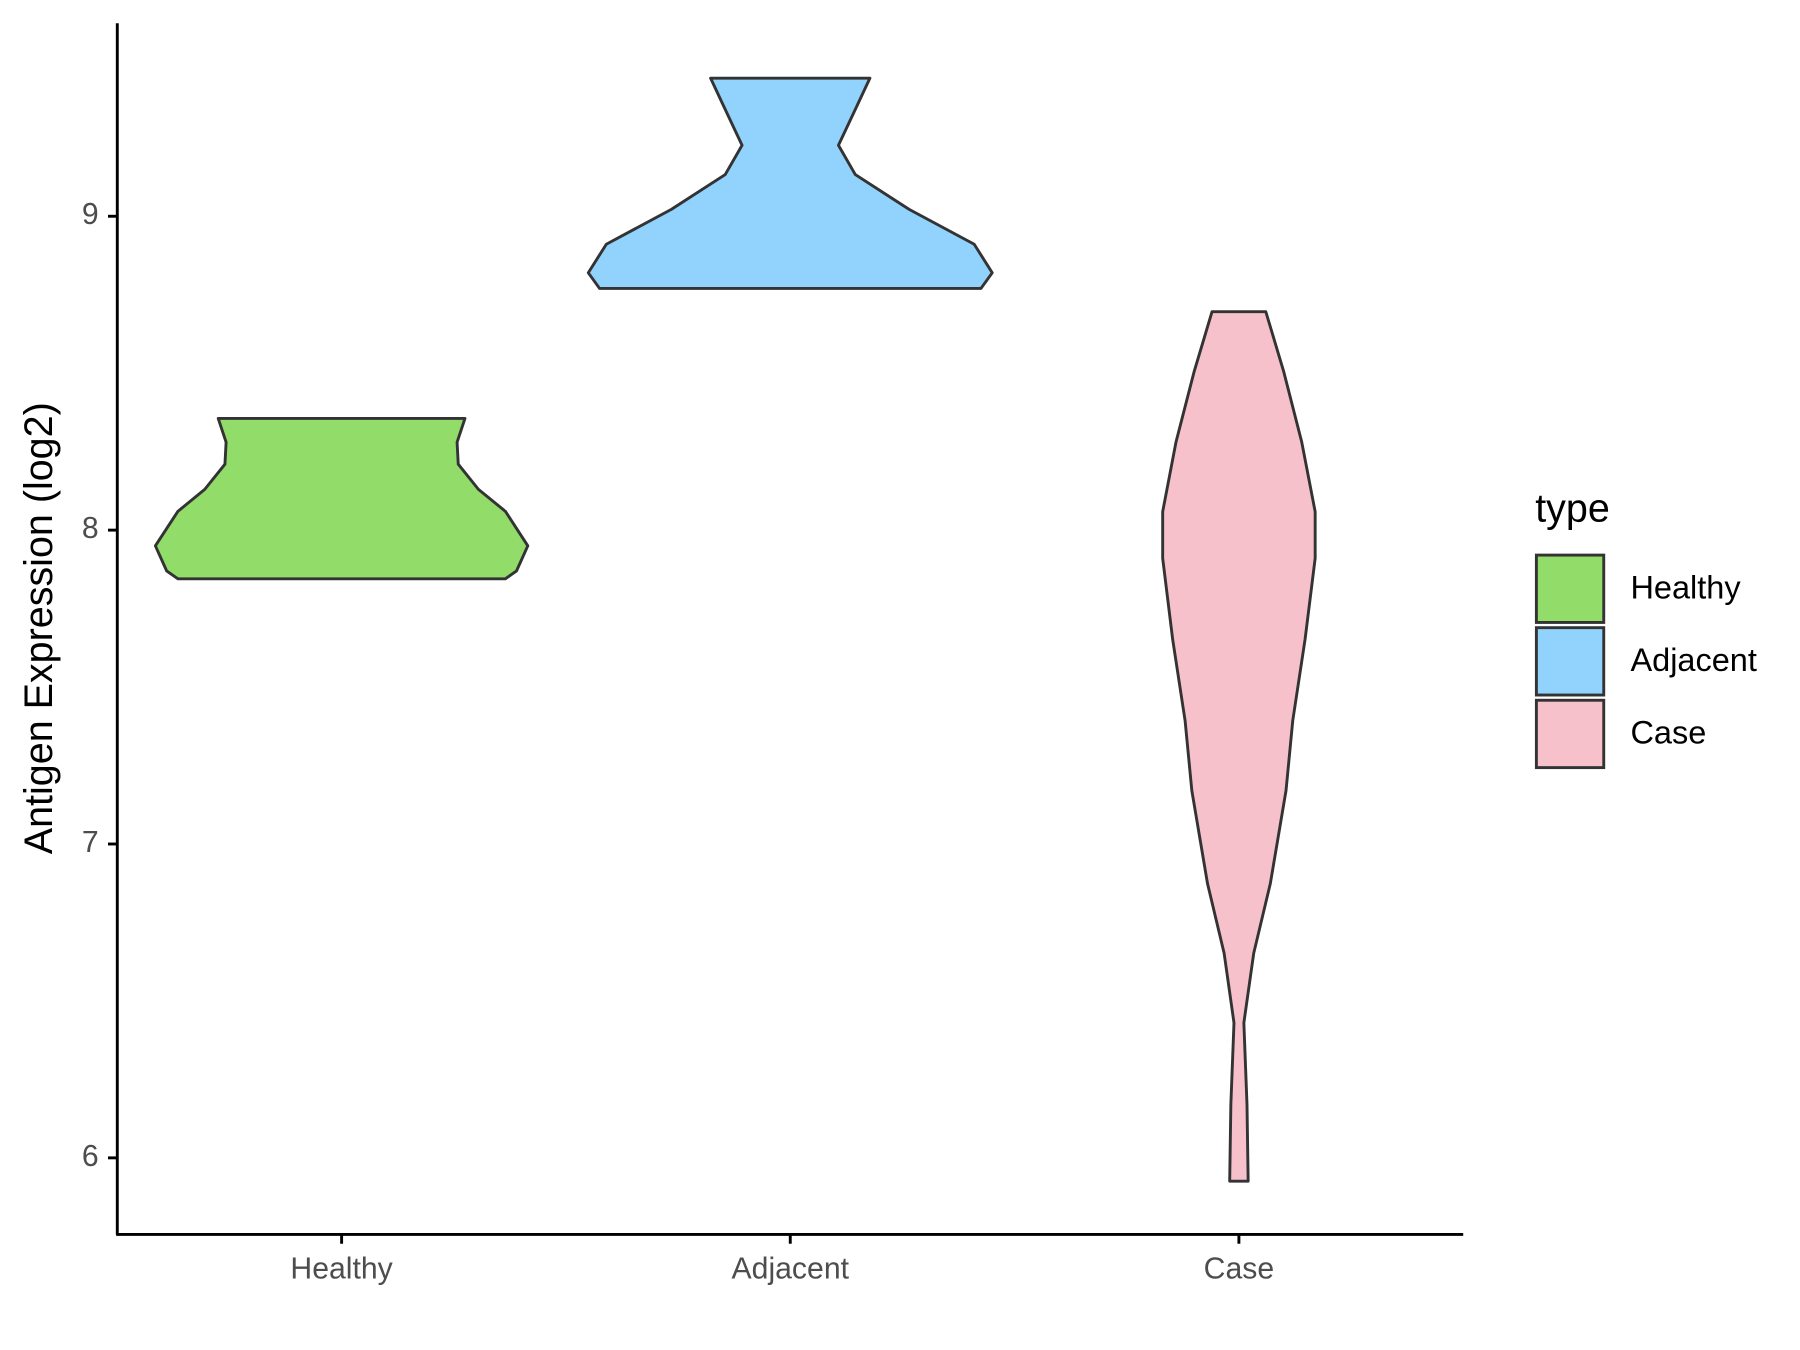  I want to click on legend-label: Healthy, so click(1685, 588).